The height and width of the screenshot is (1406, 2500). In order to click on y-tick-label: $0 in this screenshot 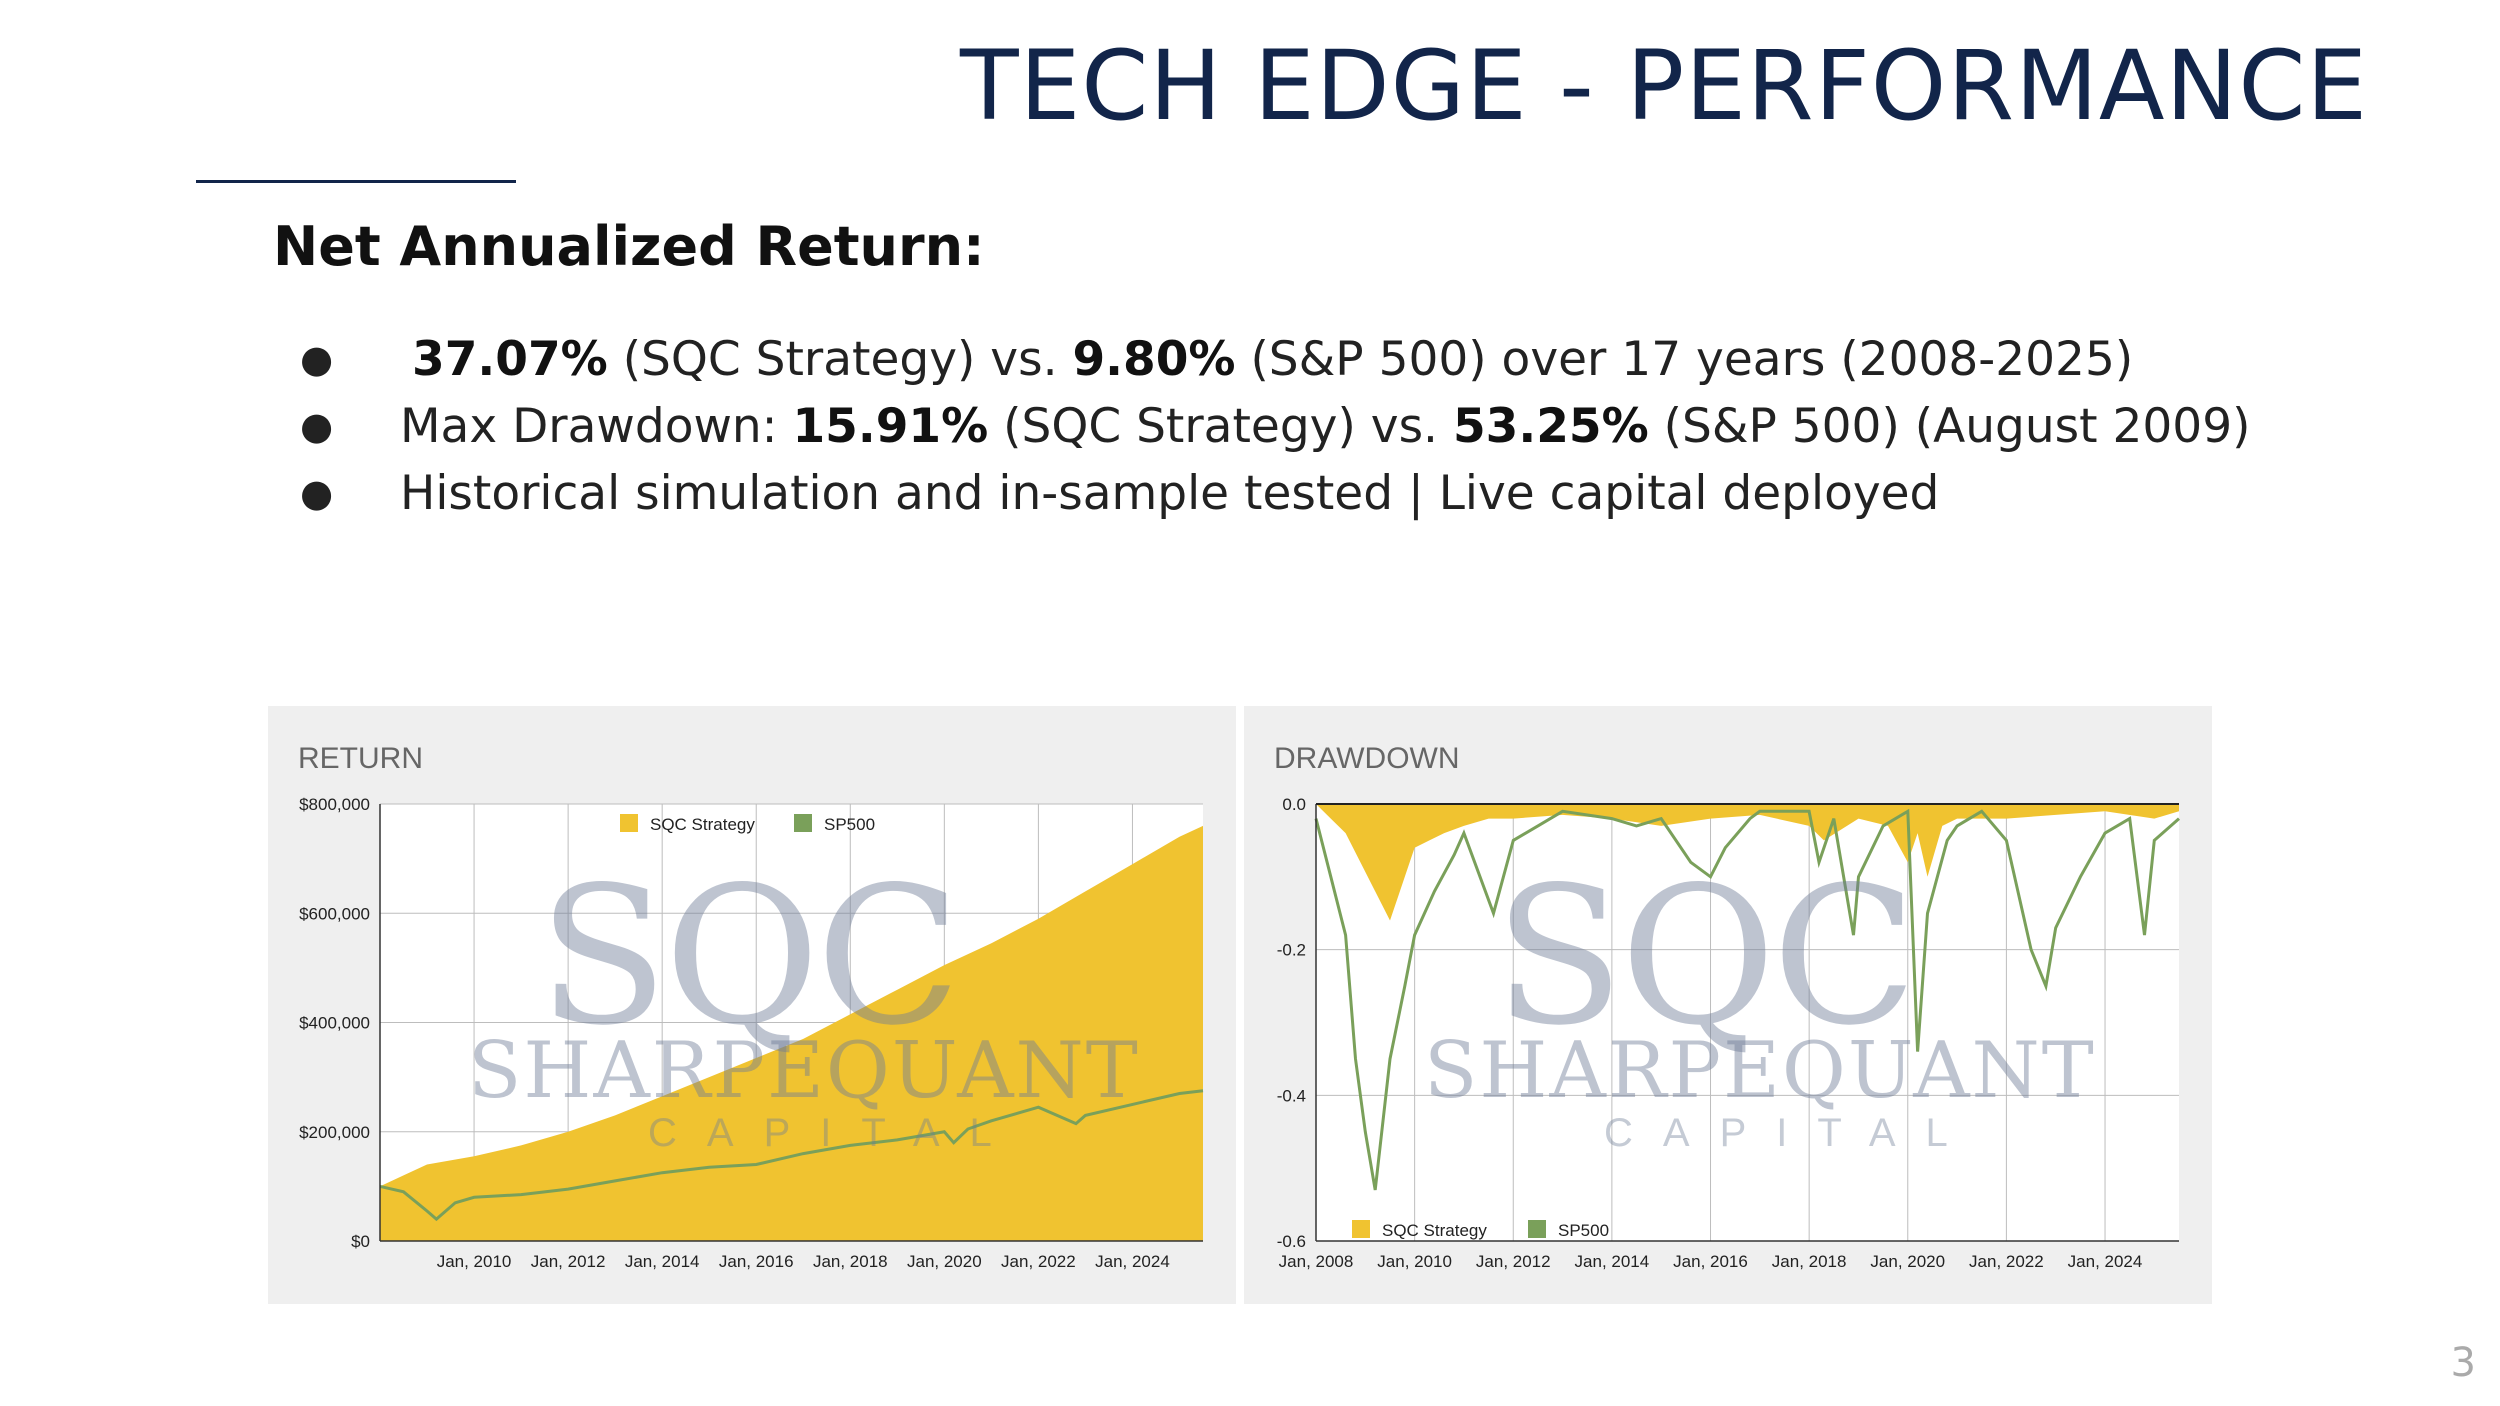, I will do `click(360, 1241)`.